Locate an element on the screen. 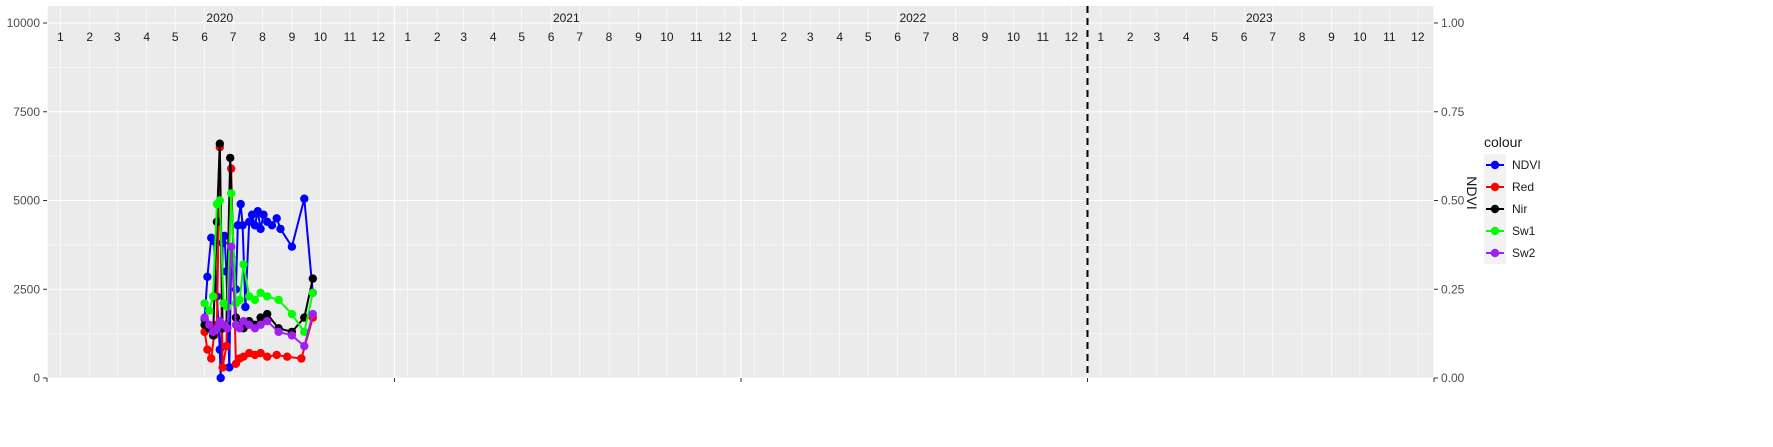  year-label: 2022 is located at coordinates (912, 18).